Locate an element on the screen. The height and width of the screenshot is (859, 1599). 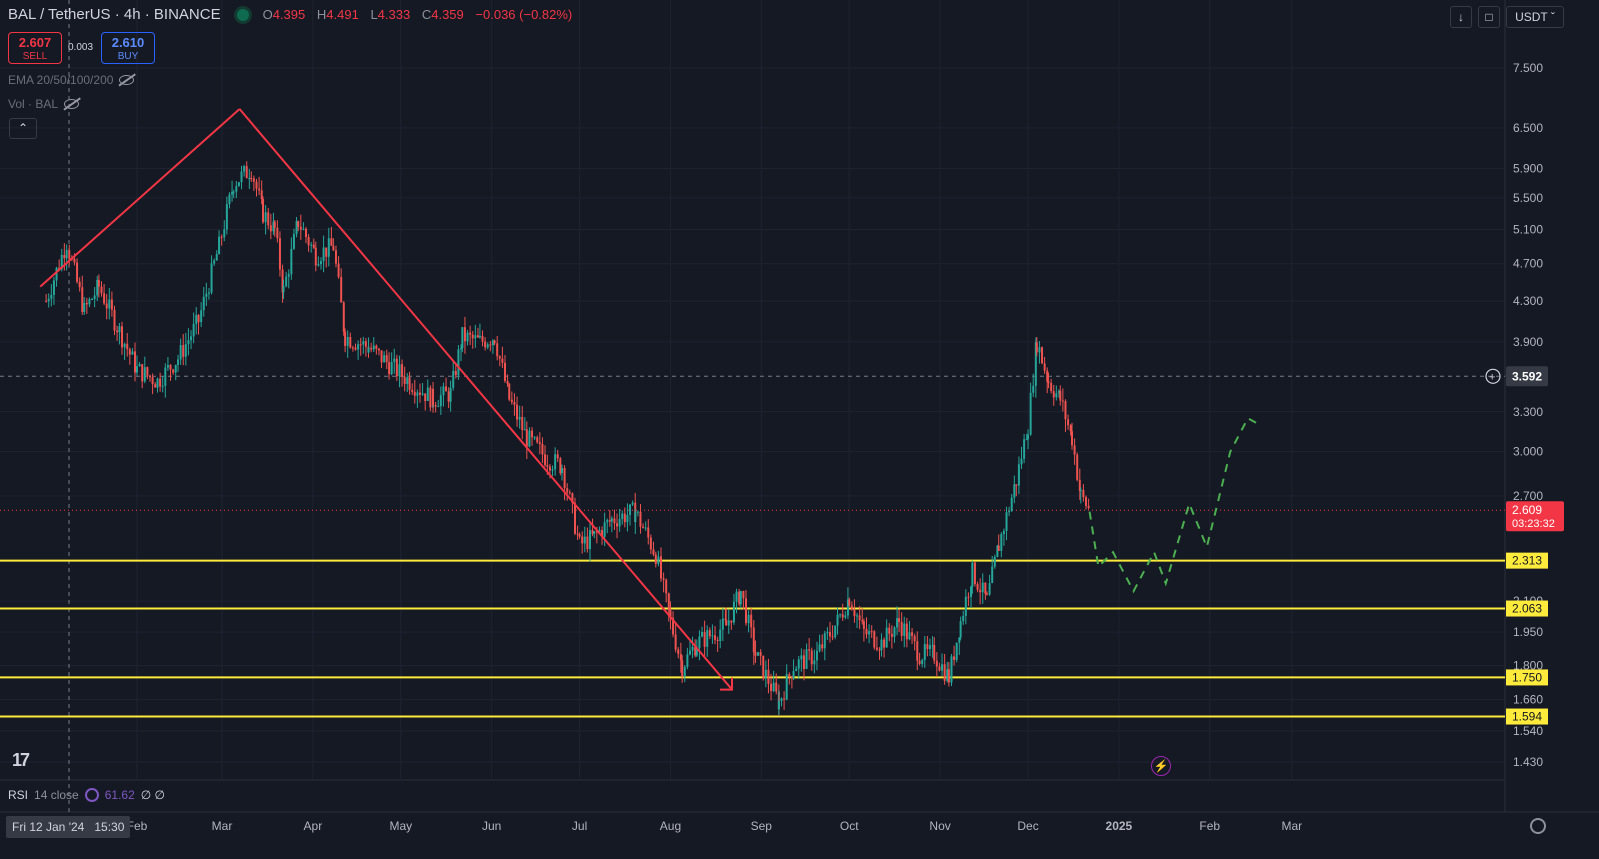
price-tick-label: 4.300 is located at coordinates (1528, 301).